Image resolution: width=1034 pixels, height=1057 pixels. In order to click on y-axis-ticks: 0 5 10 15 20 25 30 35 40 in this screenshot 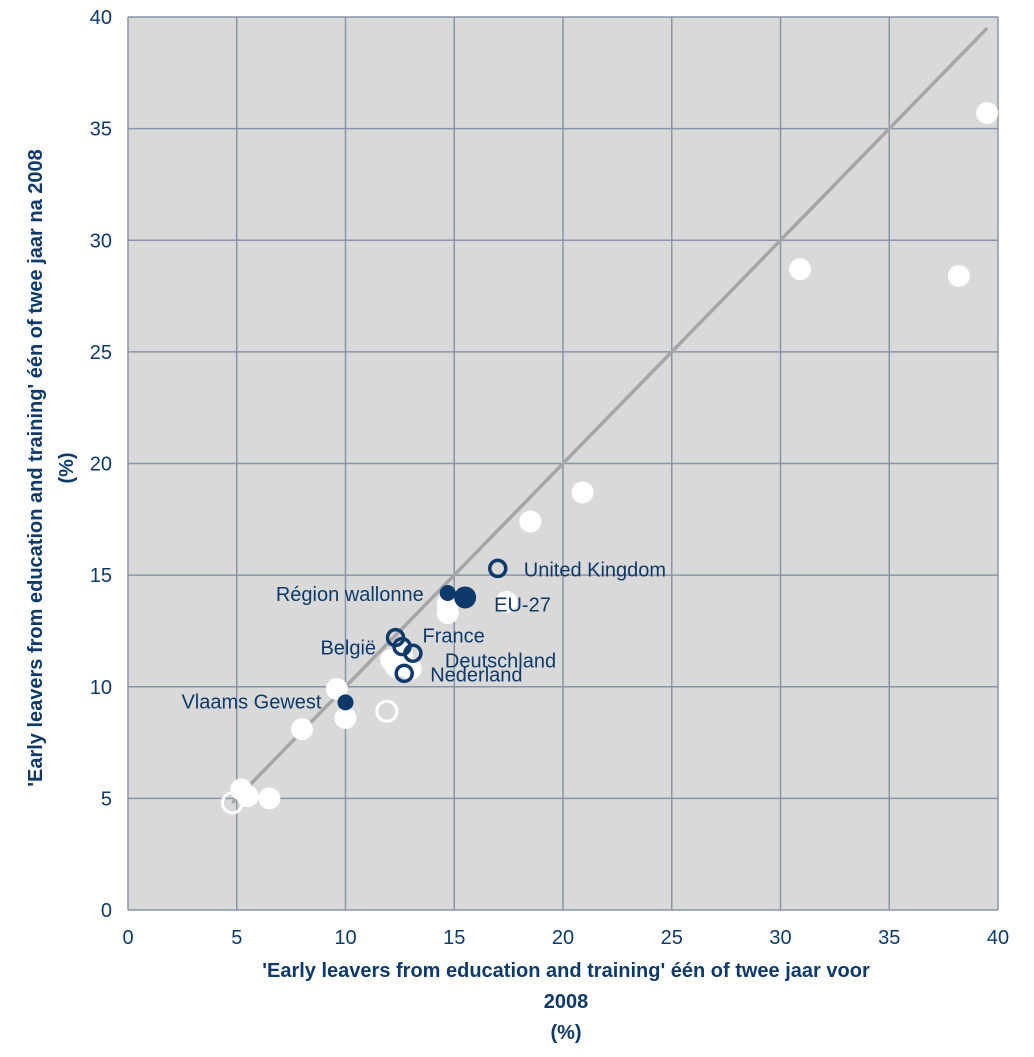, I will do `click(101, 464)`.